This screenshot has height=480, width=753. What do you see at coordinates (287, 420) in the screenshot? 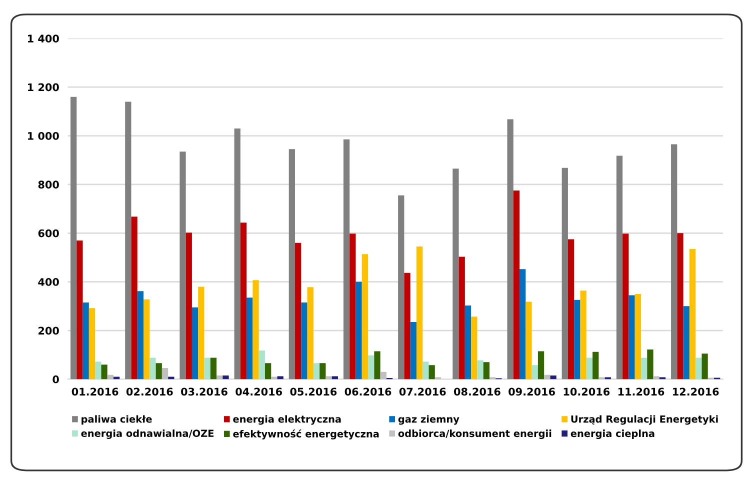
I see `legend-label: energia elektryczna` at bounding box center [287, 420].